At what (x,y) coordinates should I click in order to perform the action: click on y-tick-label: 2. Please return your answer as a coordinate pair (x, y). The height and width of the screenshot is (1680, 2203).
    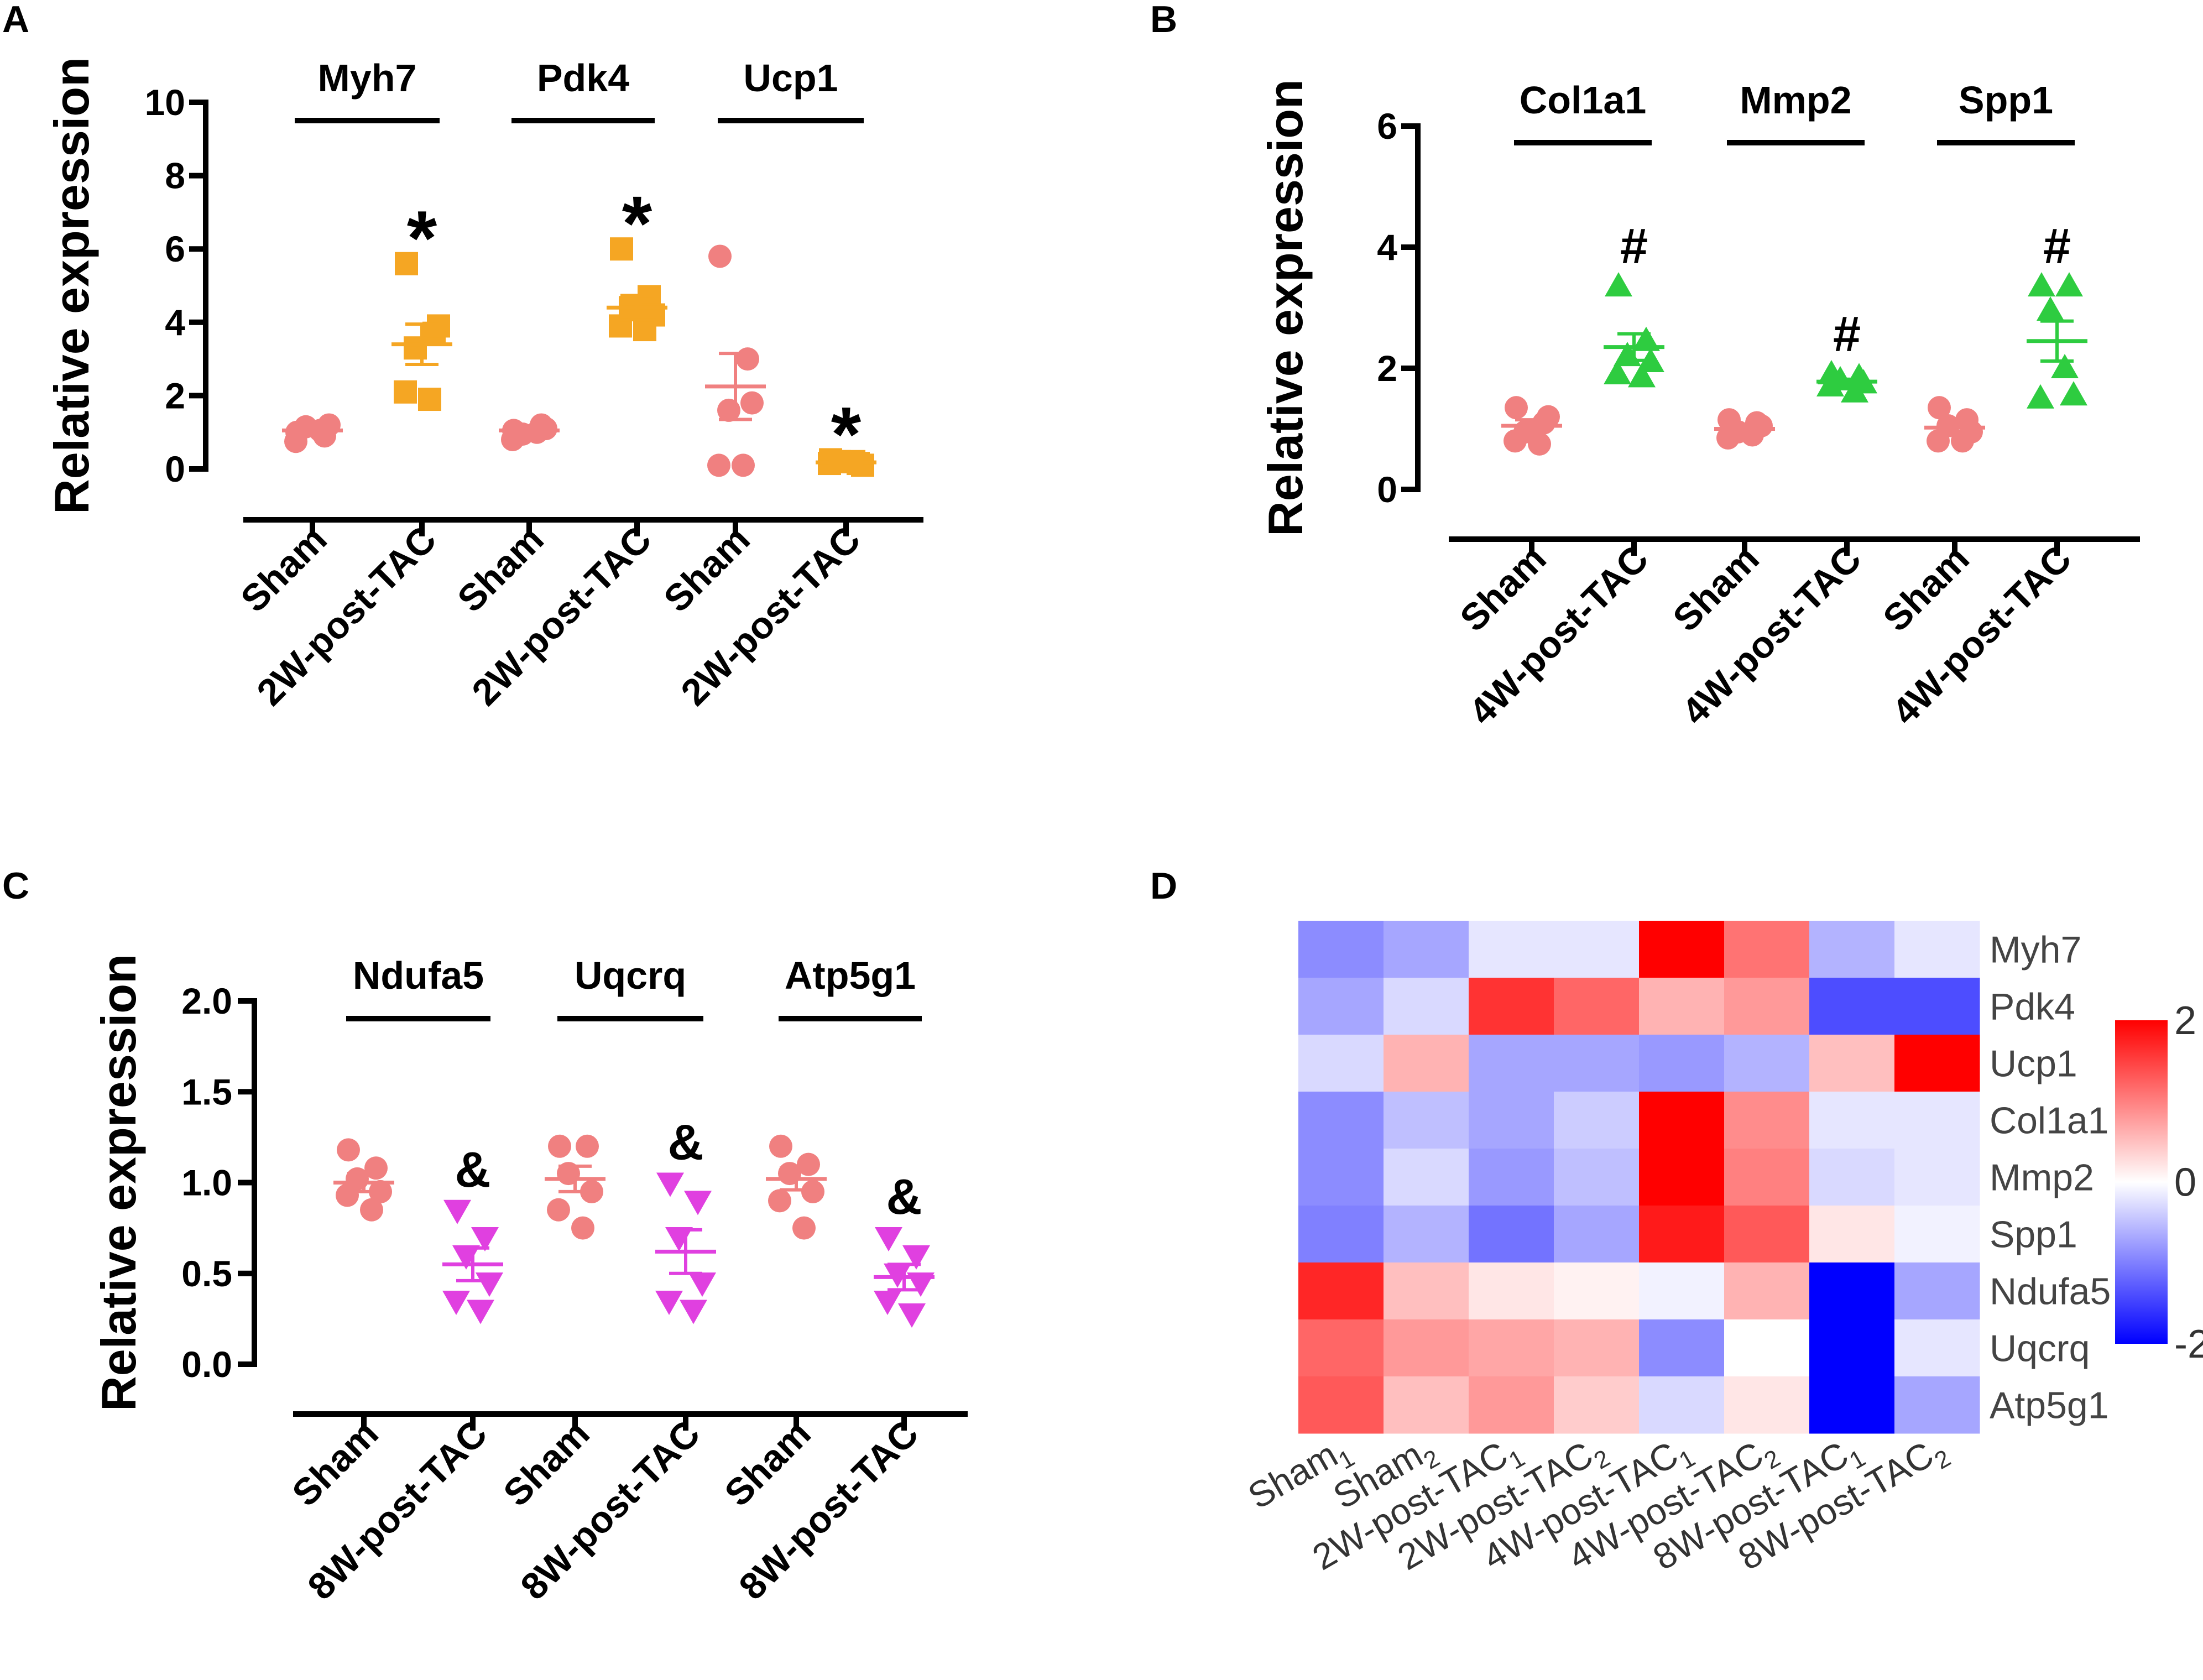
    Looking at the image, I should click on (175, 396).